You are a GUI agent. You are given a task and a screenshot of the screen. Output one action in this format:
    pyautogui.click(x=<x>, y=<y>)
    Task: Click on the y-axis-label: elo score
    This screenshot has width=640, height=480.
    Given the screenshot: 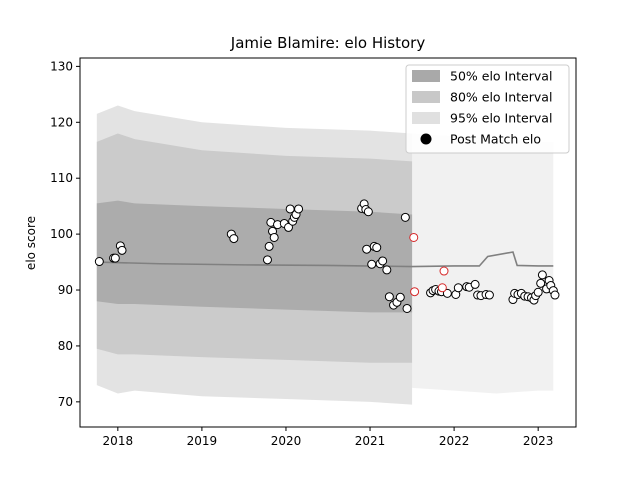 What is the action you would take?
    pyautogui.click(x=31, y=243)
    